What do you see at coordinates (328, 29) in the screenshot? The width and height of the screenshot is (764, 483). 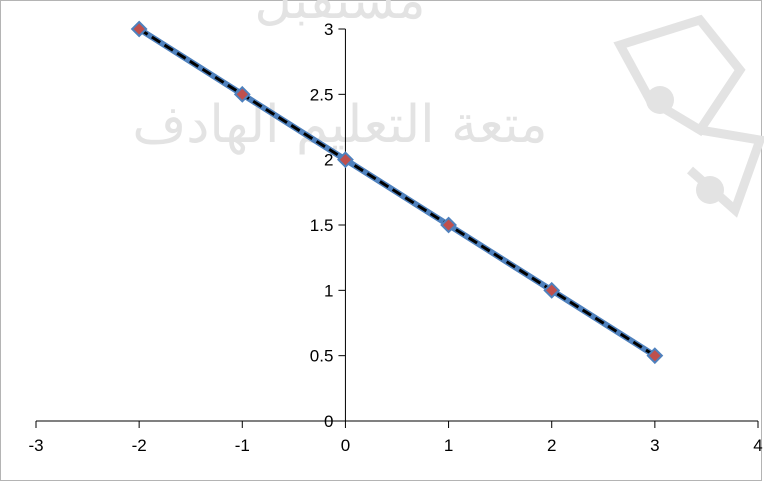 I see `y-tick-label: 3` at bounding box center [328, 29].